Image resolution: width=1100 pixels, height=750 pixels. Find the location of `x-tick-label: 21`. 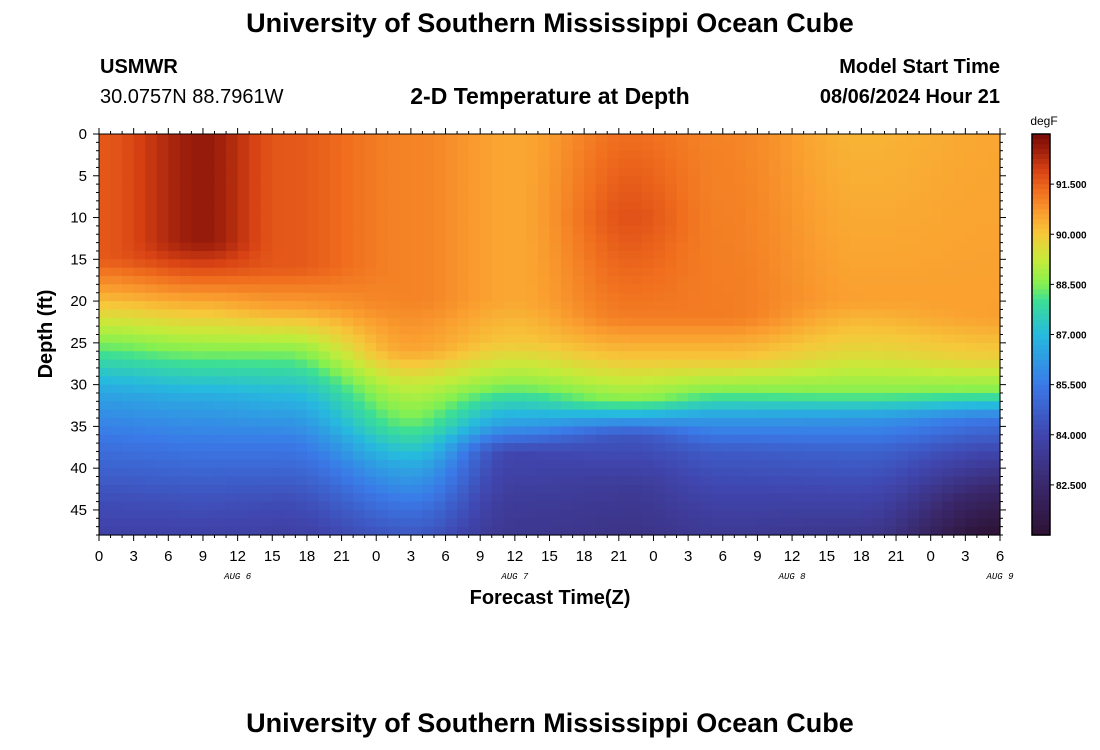

x-tick-label: 21 is located at coordinates (618, 556).